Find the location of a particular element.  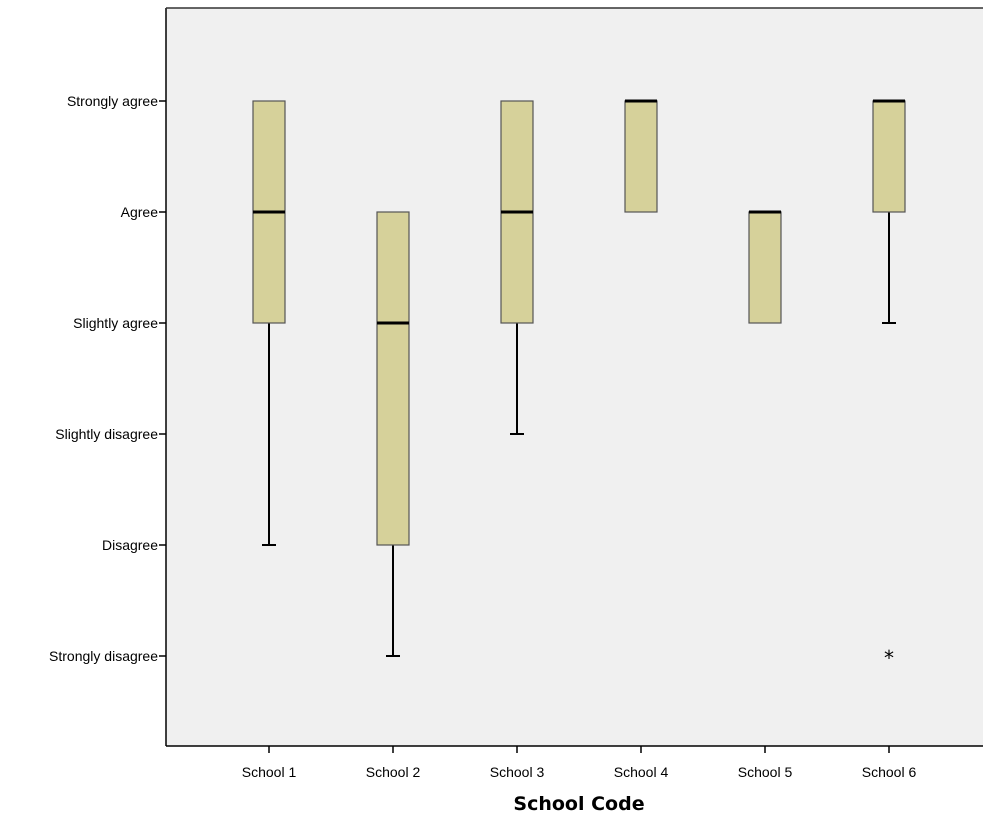

x-tick-label: School 6 is located at coordinates (889, 772).